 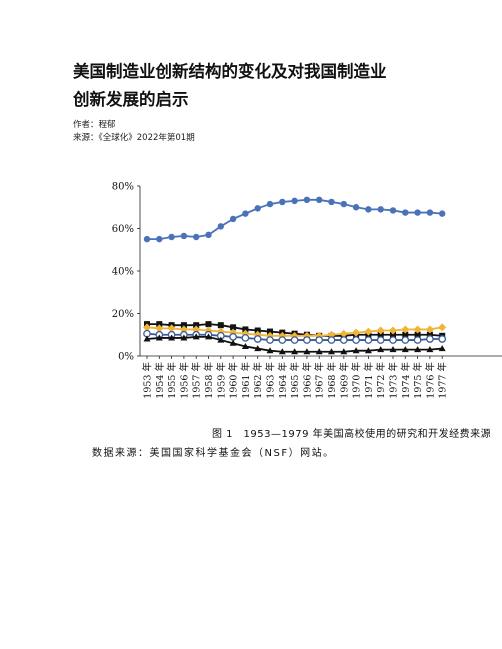 I want to click on x-tick-label: 1975 年, so click(x=418, y=380).